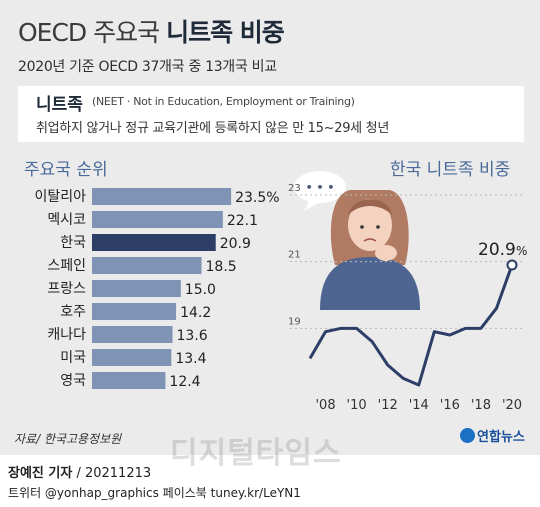 The image size is (540, 507). Describe the element at coordinates (59, 105) in the screenshot. I see `definition-term: 니트족` at that location.